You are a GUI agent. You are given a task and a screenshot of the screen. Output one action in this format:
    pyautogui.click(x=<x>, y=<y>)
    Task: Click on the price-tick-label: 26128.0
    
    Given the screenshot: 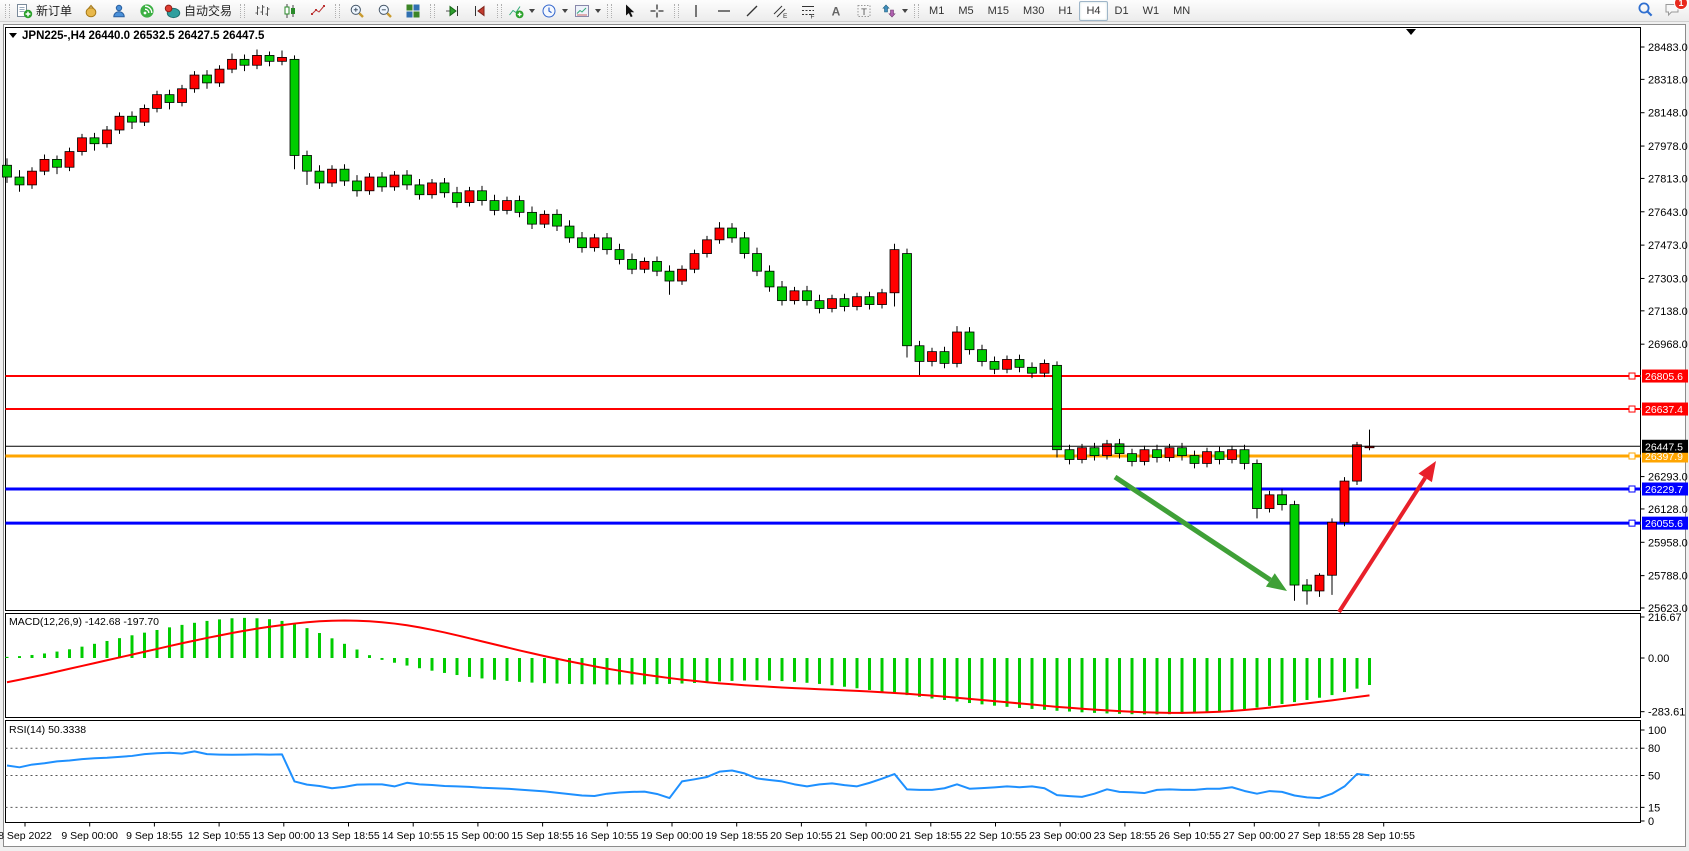 What is the action you would take?
    pyautogui.click(x=1668, y=510)
    